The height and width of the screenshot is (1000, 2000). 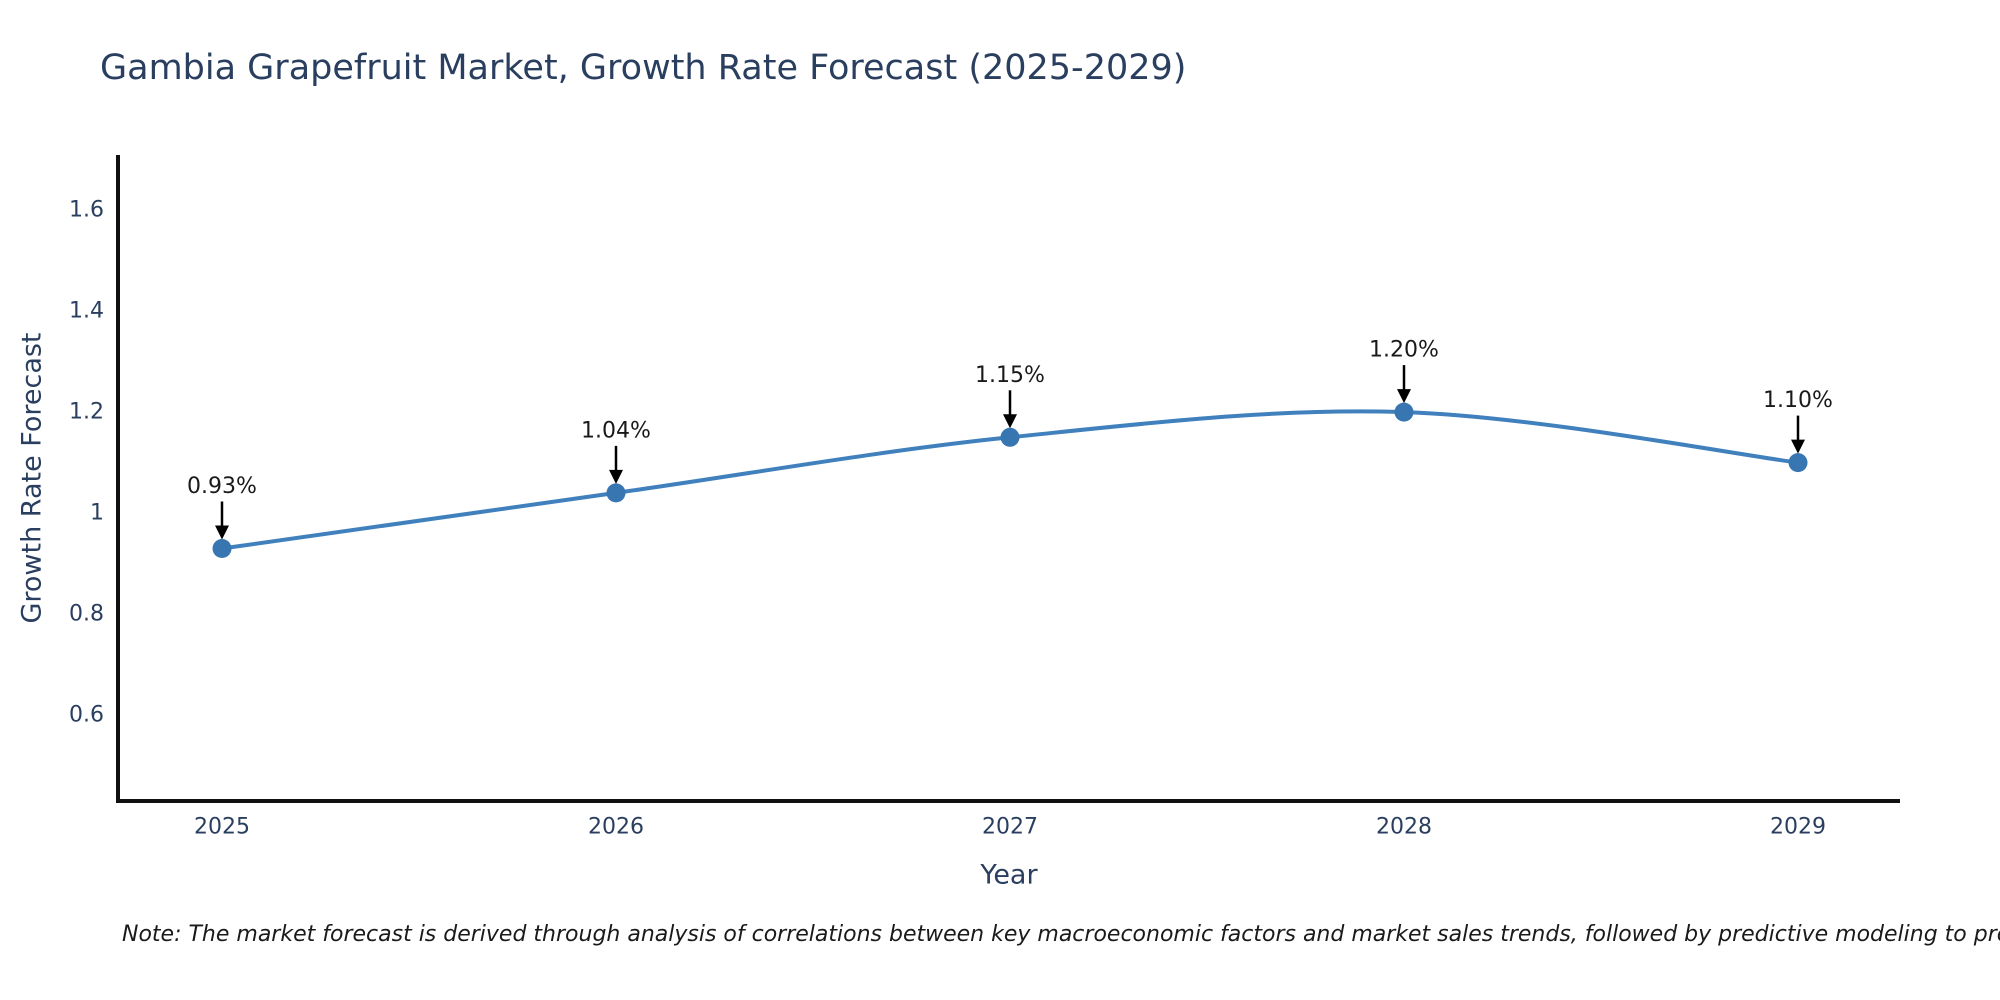 What do you see at coordinates (1010, 827) in the screenshot?
I see `x-tick-label: 2027` at bounding box center [1010, 827].